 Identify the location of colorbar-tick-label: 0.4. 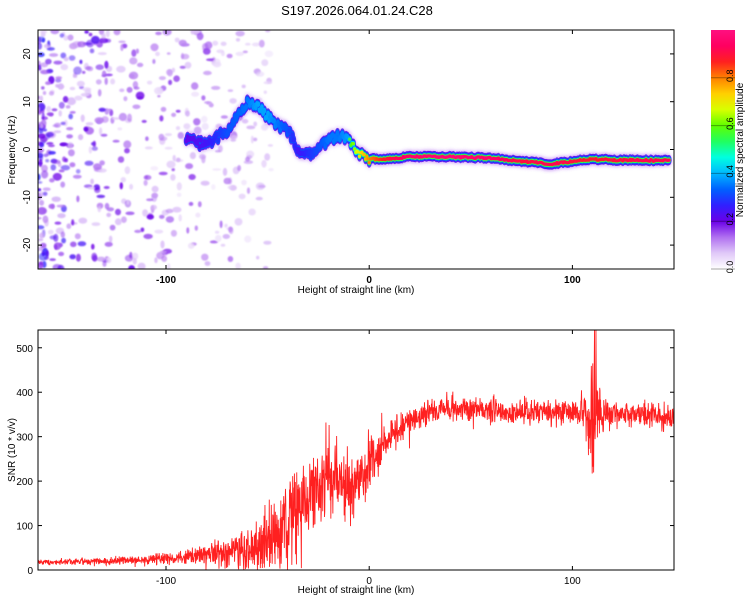
(730, 171).